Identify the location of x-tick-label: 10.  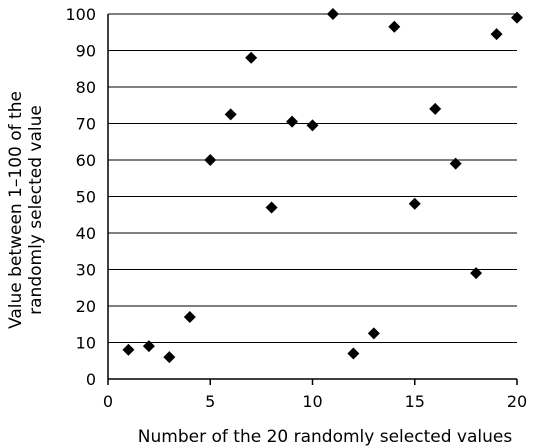
(312, 401).